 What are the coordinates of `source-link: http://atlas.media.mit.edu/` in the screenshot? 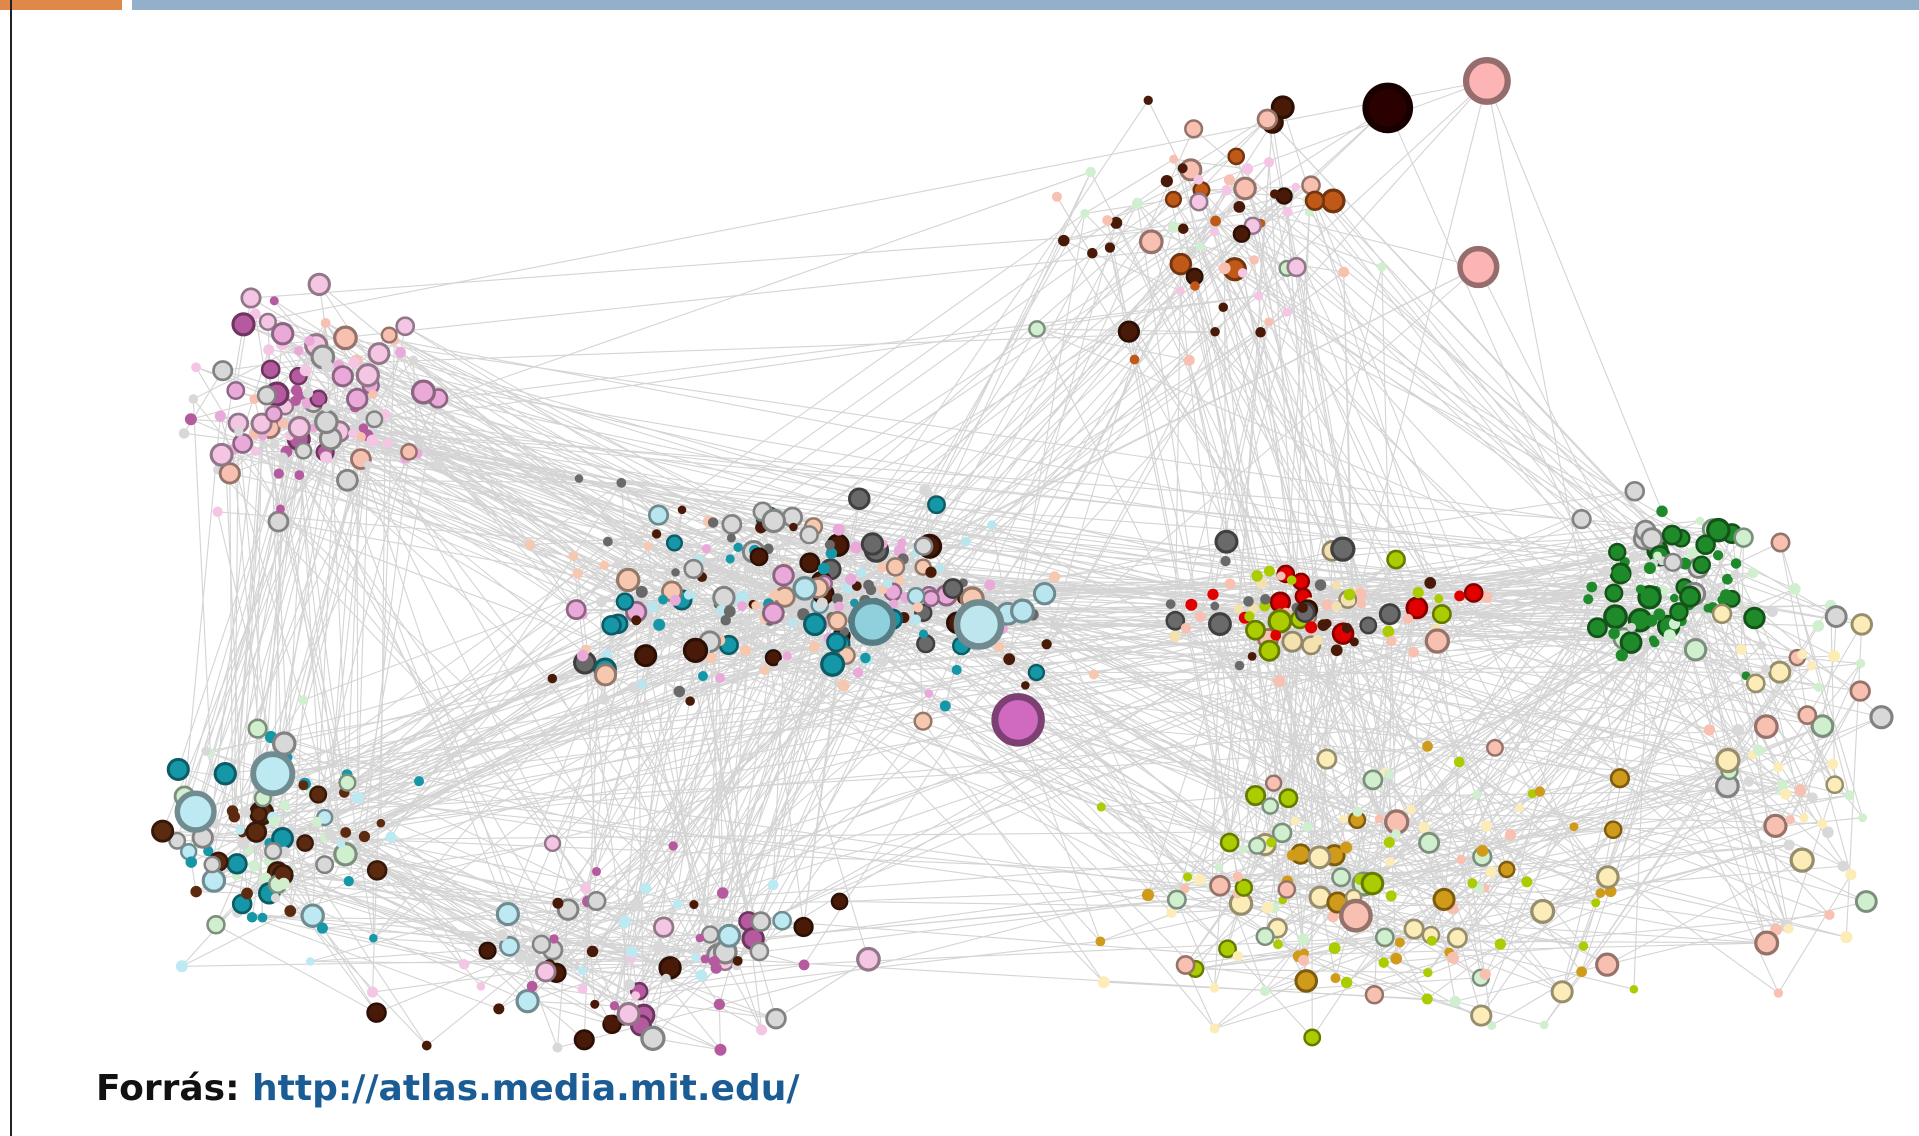 It's located at (526, 1088).